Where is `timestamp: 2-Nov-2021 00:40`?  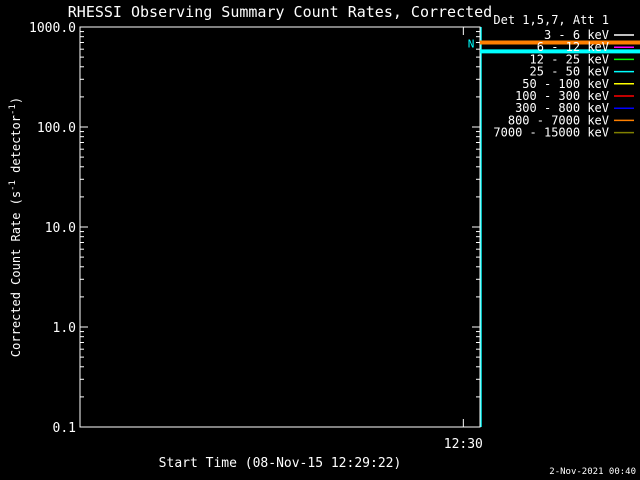
timestamp: 2-Nov-2021 00:40 is located at coordinates (592, 472).